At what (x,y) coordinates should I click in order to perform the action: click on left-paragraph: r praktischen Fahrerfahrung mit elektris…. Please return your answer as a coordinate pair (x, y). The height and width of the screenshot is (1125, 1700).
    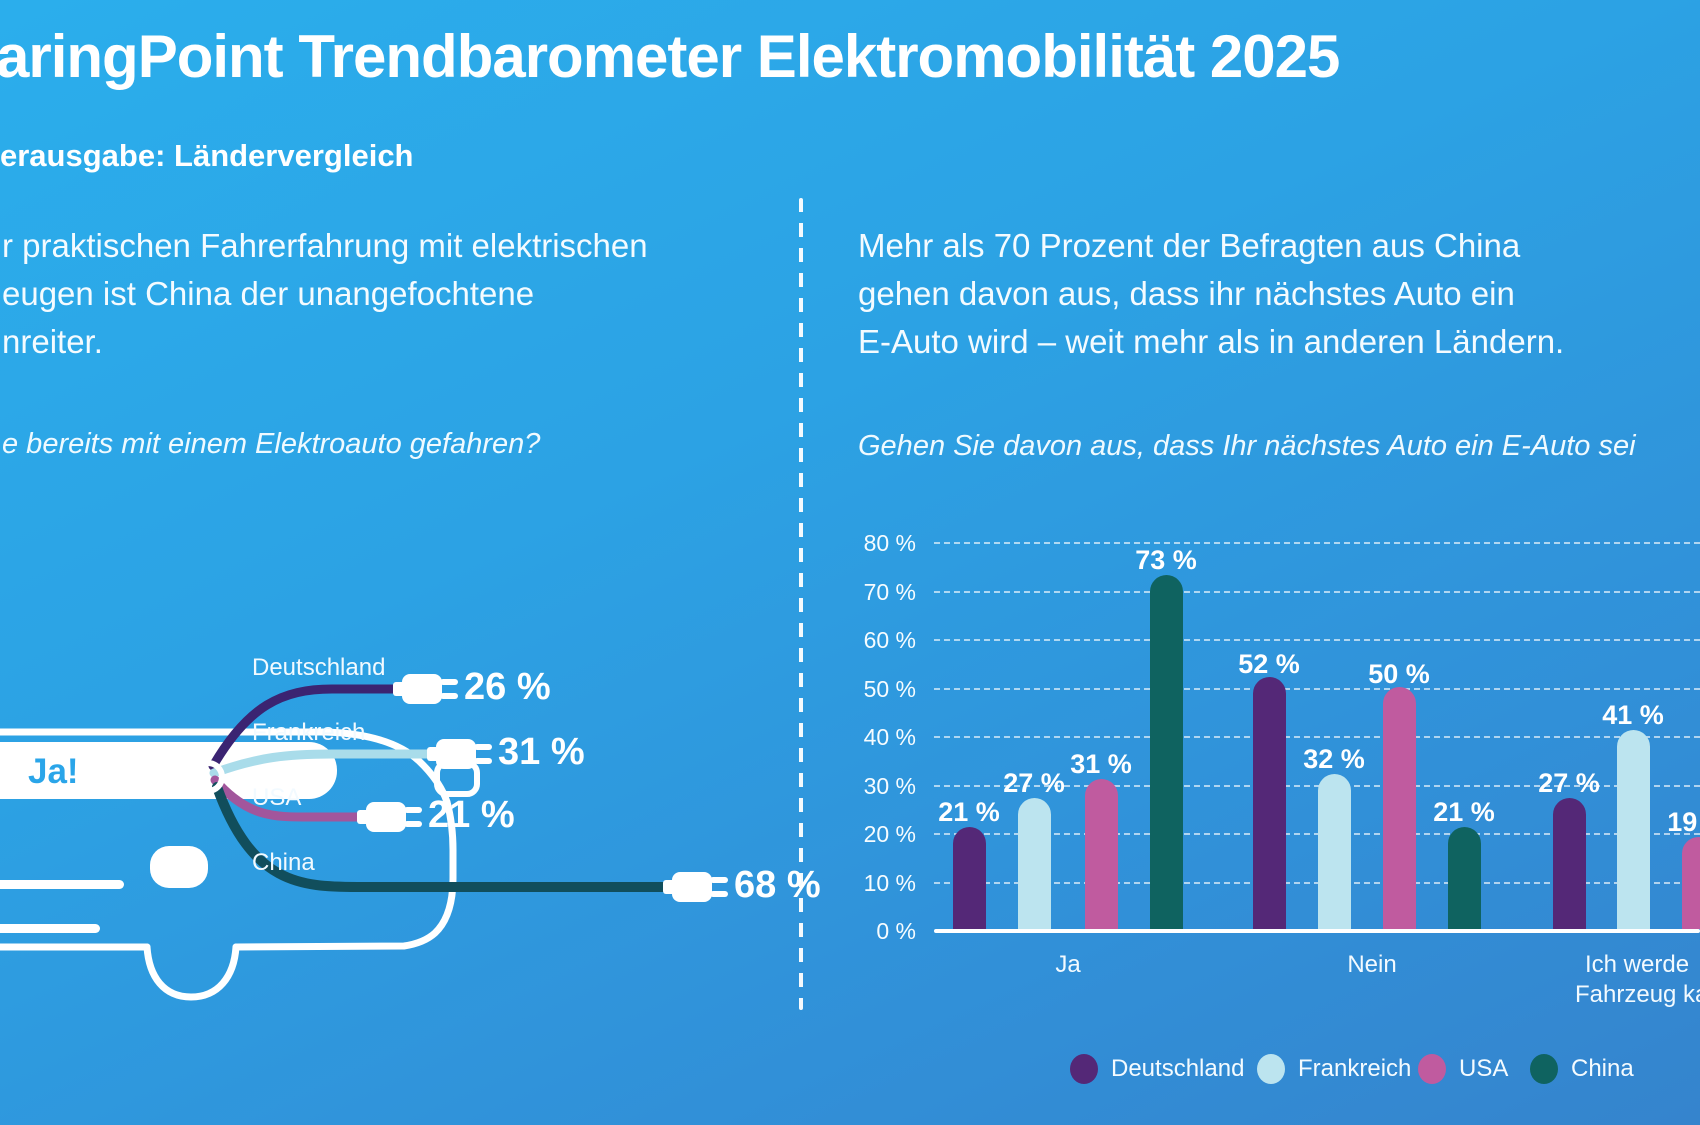
    Looking at the image, I should click on (325, 294).